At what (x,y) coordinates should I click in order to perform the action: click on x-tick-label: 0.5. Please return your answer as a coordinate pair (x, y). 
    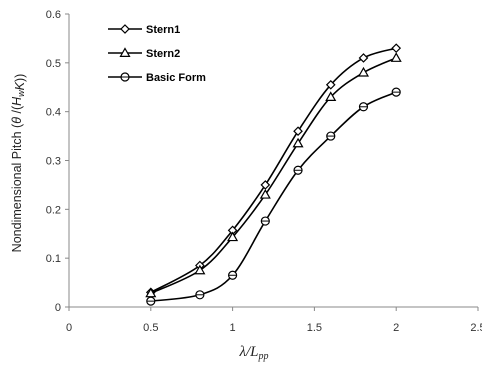
    Looking at the image, I should click on (150, 328).